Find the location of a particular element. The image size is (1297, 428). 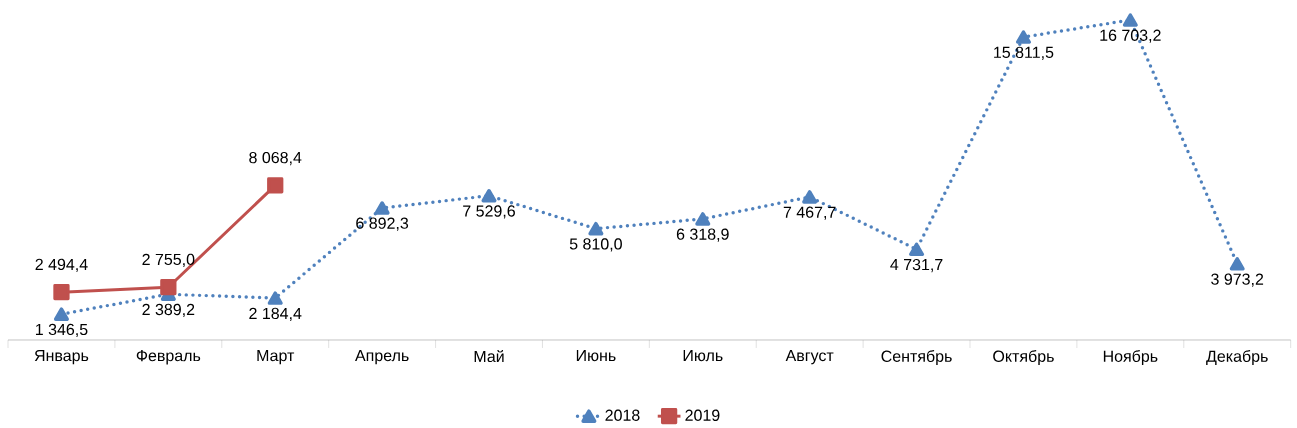

data-label: 7 467,7 is located at coordinates (809, 213).